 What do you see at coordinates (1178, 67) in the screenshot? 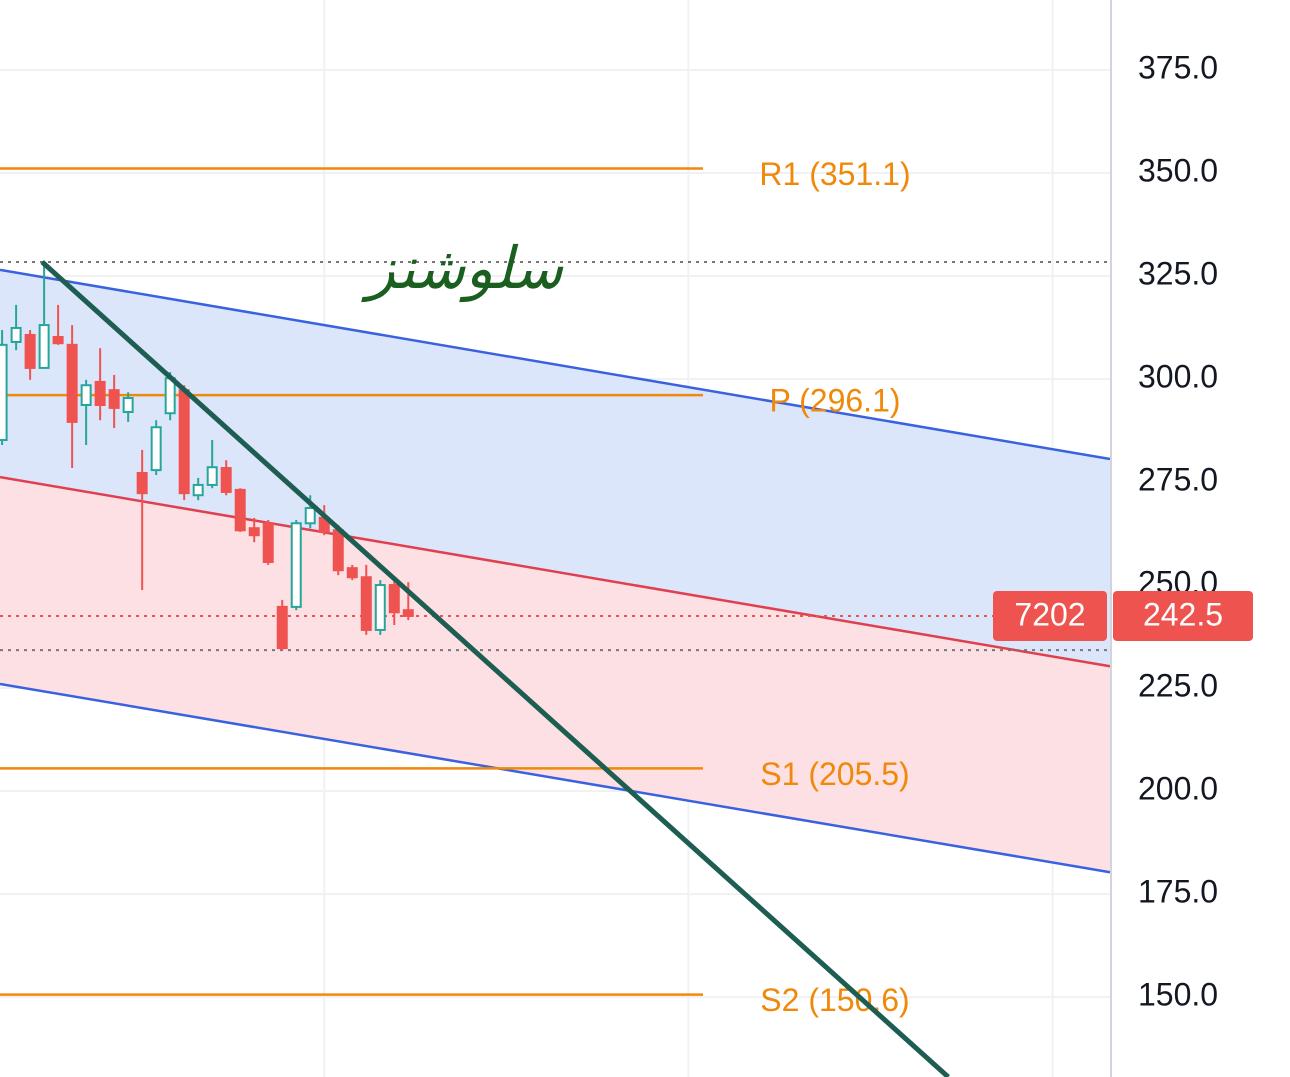
I see `y-tick-label: 375.0` at bounding box center [1178, 67].